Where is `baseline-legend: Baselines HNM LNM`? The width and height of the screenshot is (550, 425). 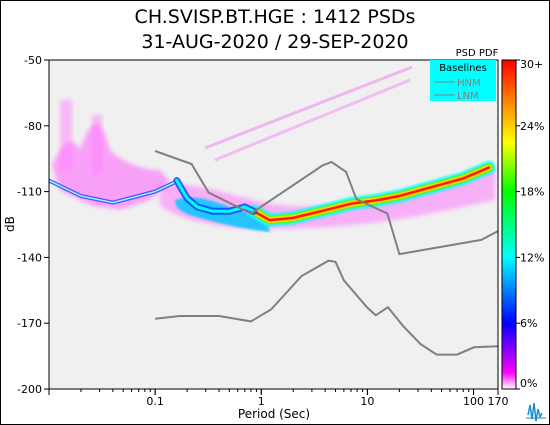 baseline-legend: Baselines HNM LNM is located at coordinates (463, 81).